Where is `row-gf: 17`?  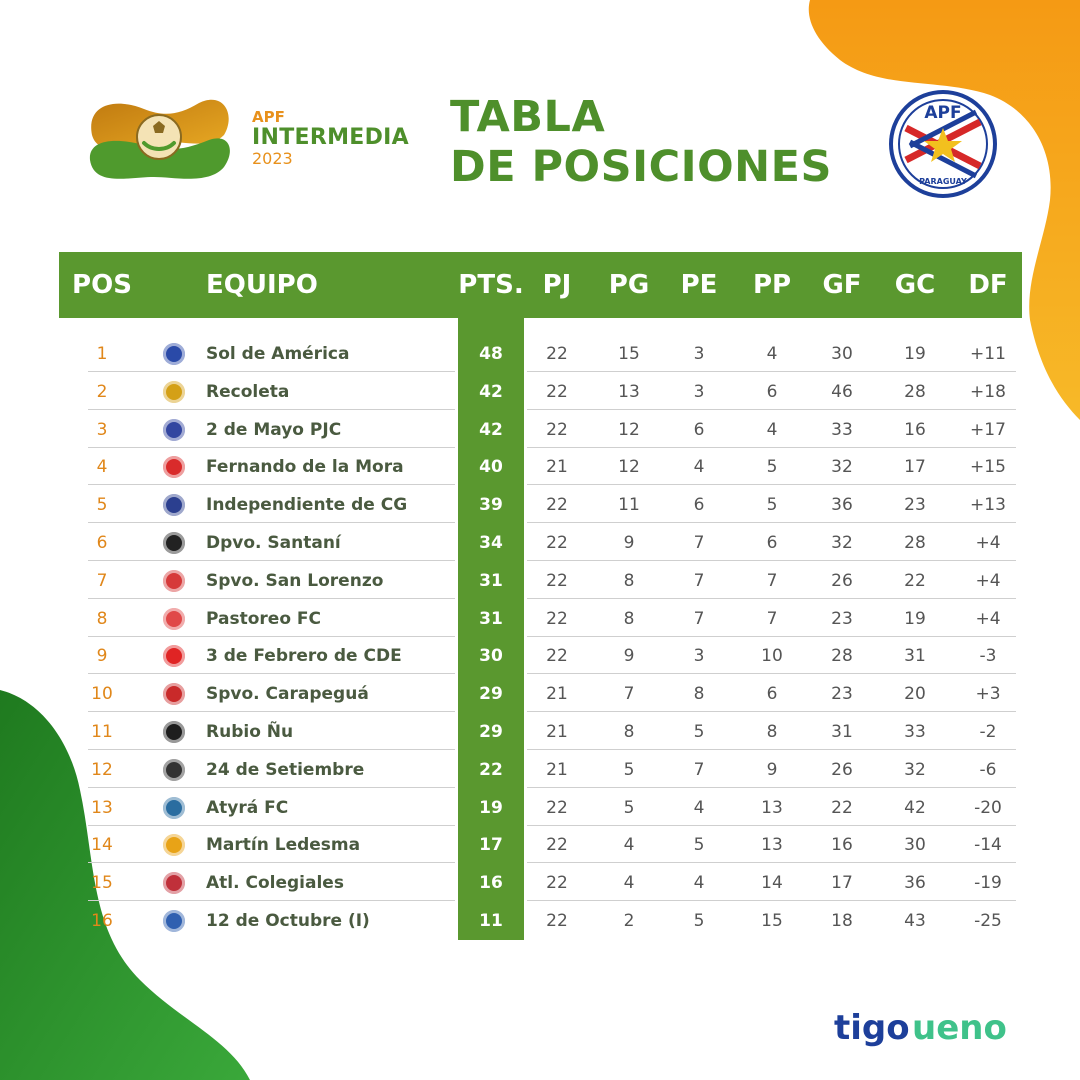 row-gf: 17 is located at coordinates (842, 883).